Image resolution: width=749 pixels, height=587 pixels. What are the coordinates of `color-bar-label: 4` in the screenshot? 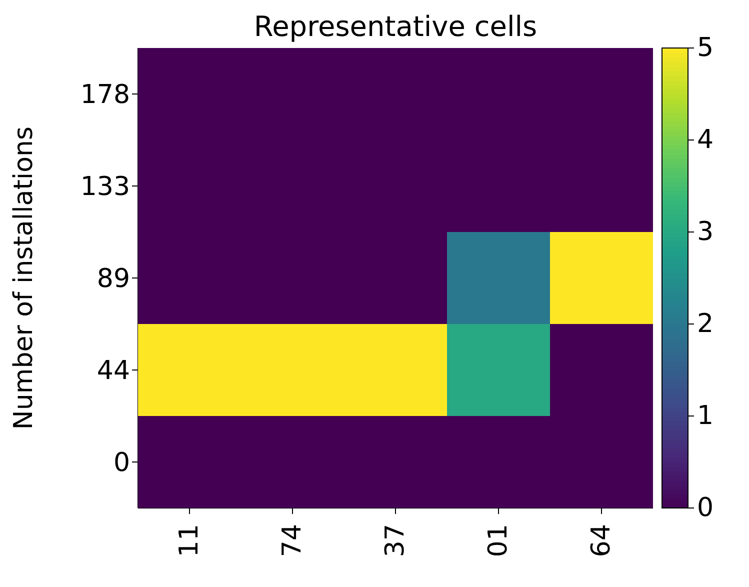 It's located at (705, 140).